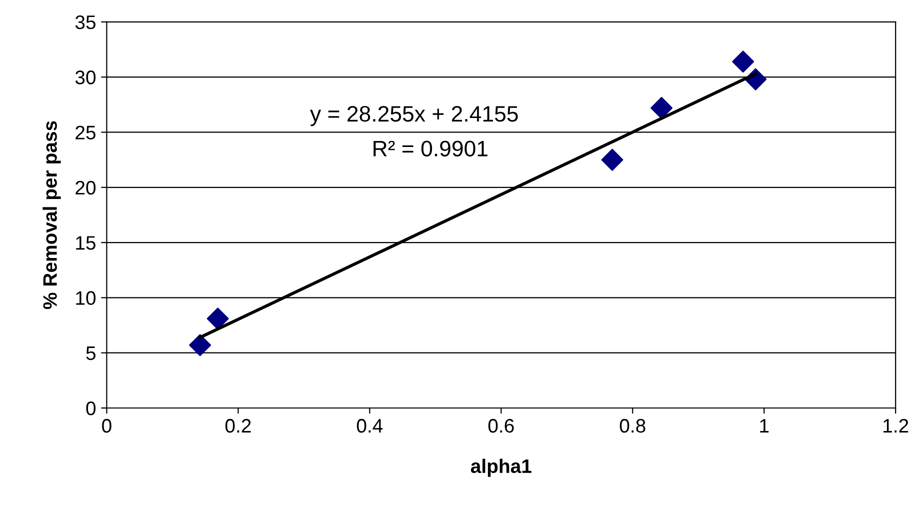 The height and width of the screenshot is (510, 912). Describe the element at coordinates (431, 148) in the screenshot. I see `annotation: R² = 0.9901` at that location.